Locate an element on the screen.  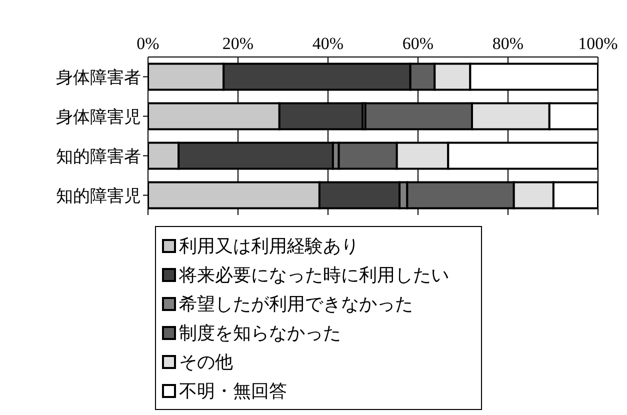
x-tick-label: 20% is located at coordinates (238, 43).